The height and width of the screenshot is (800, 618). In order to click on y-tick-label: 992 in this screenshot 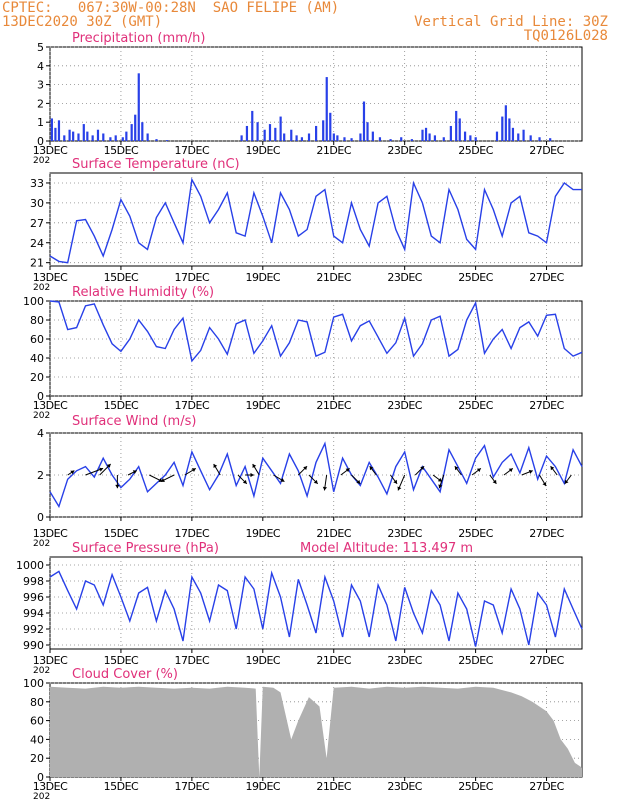, I will do `click(33, 629)`.